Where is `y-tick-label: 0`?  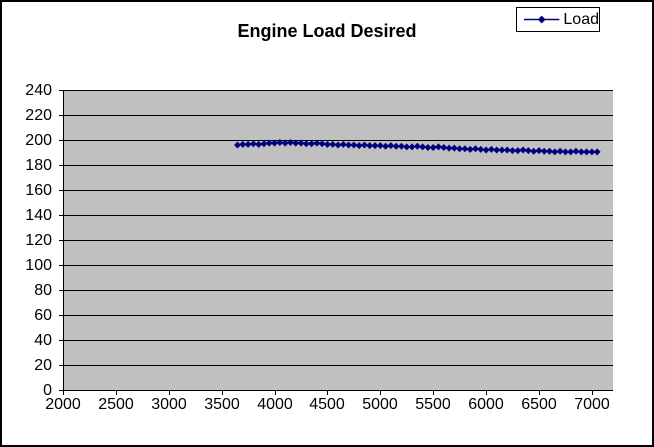
y-tick-label: 0 is located at coordinates (47, 390).